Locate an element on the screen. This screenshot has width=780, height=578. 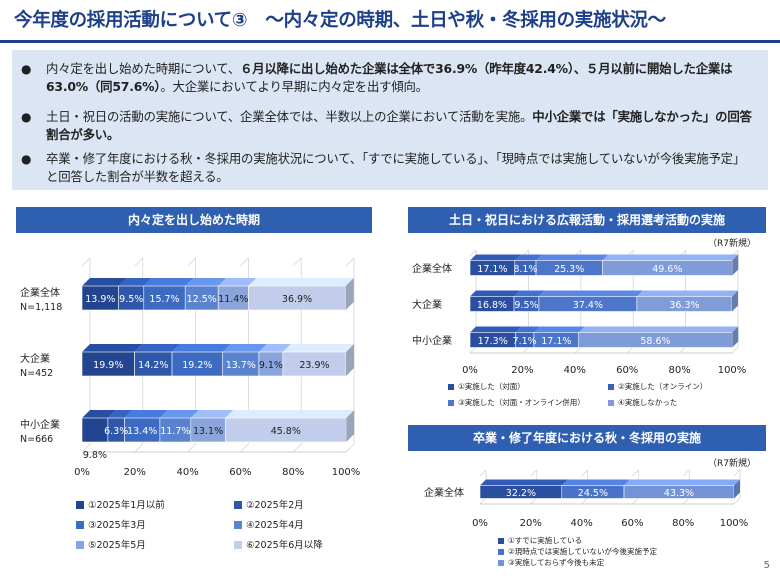
data-label: 9.1% is located at coordinates (271, 365).